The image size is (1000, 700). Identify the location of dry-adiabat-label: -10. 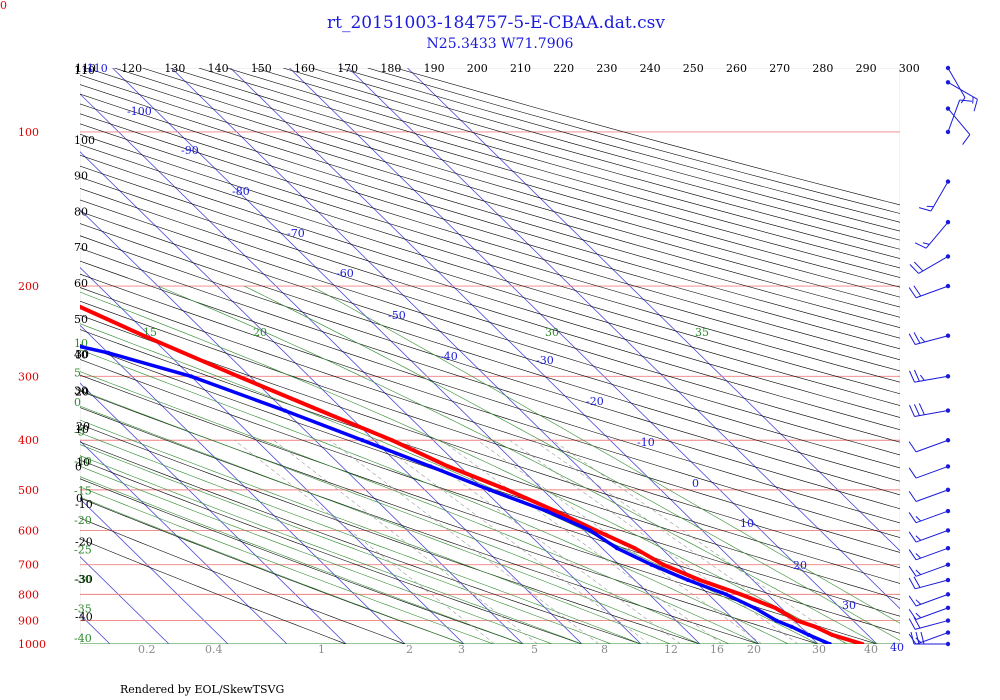
(84, 504).